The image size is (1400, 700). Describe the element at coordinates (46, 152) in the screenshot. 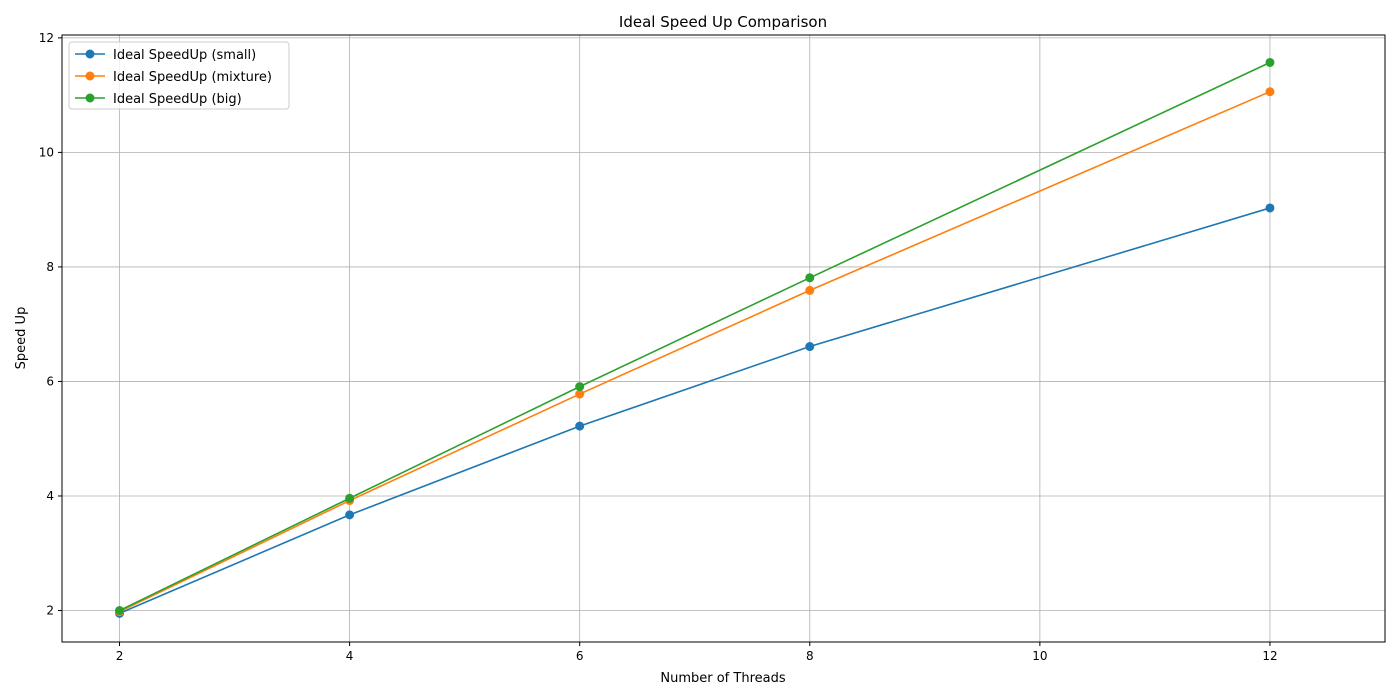

I see `y-tick-label: 10` at that location.